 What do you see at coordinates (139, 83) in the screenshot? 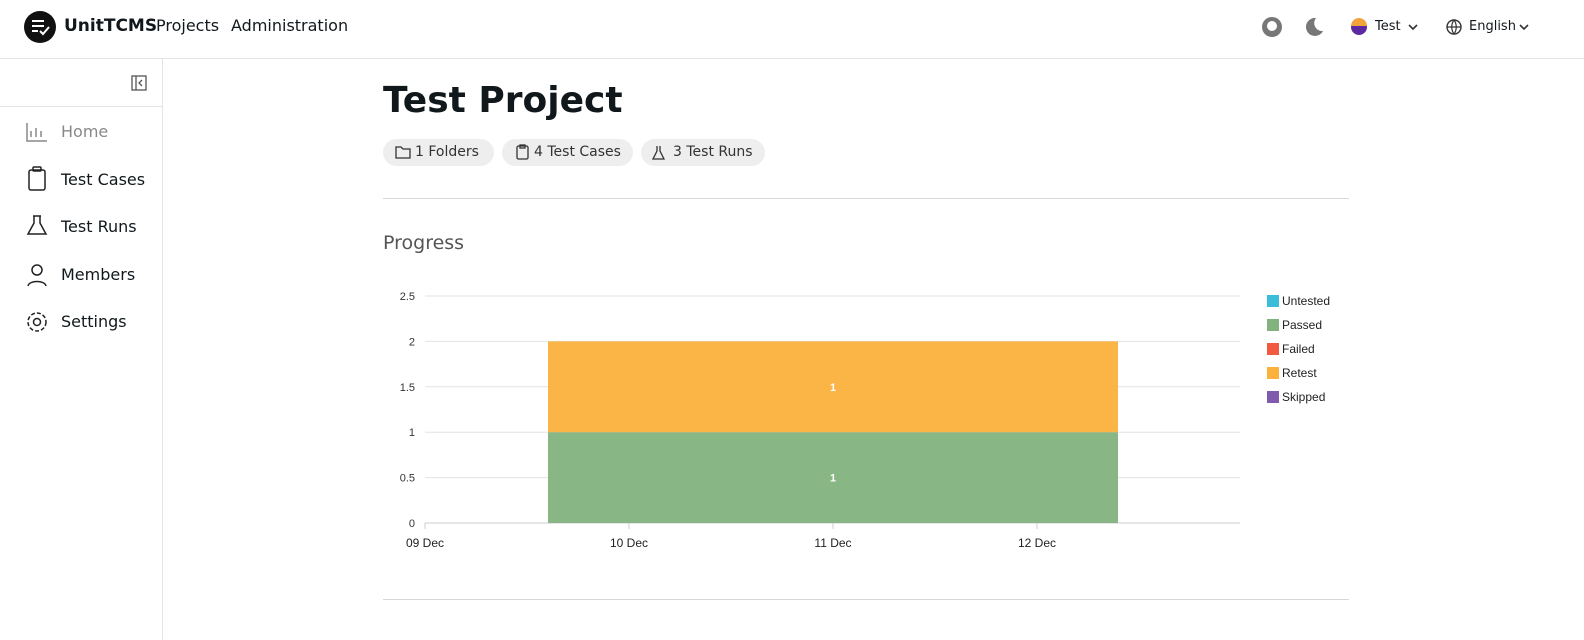
I see `collapse-icon` at bounding box center [139, 83].